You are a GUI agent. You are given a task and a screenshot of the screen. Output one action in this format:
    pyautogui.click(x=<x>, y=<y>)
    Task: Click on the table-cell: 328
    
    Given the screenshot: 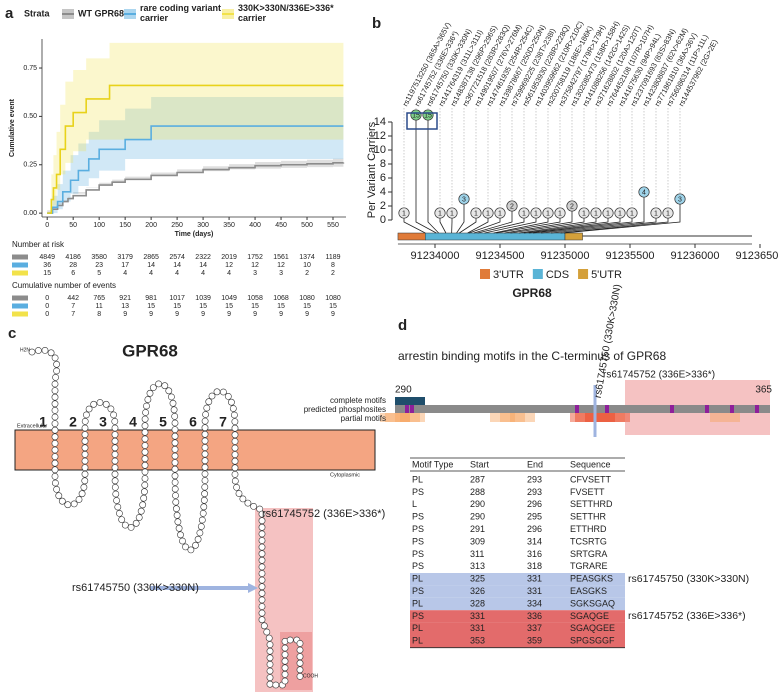 What is the action you would take?
    pyautogui.click(x=477, y=603)
    